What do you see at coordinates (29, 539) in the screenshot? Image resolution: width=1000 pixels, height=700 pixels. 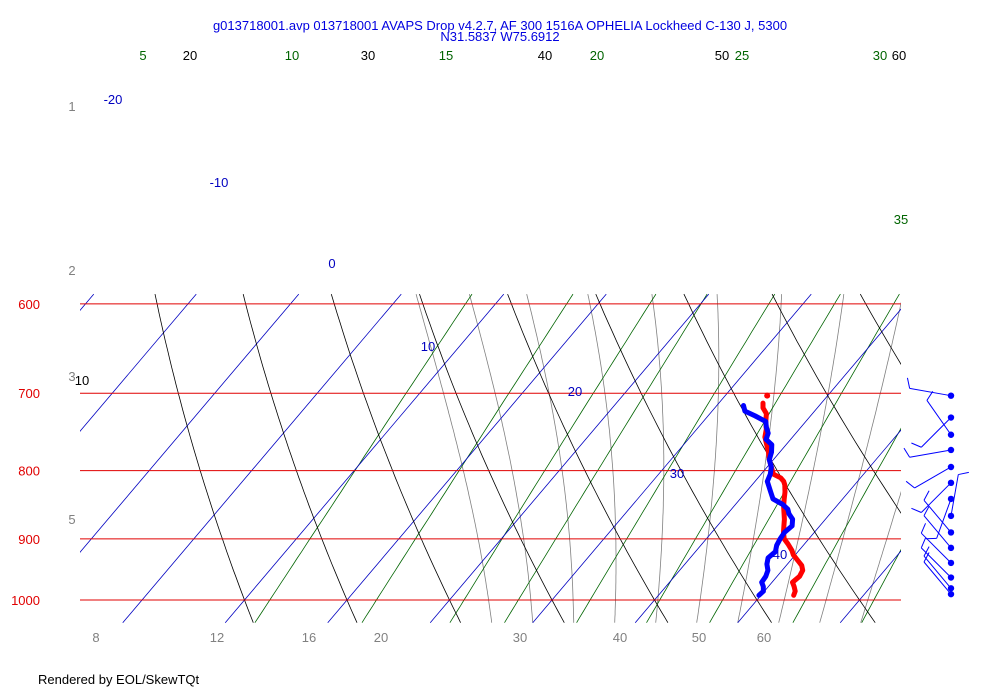 I see `pressure-label: 900` at bounding box center [29, 539].